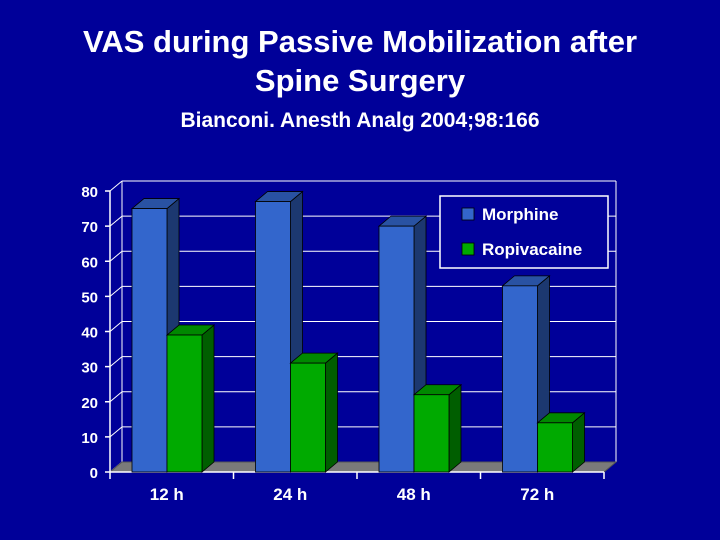  Describe the element at coordinates (360, 41) in the screenshot. I see `title-line-1: VAS during Passive Mobilization after` at that location.